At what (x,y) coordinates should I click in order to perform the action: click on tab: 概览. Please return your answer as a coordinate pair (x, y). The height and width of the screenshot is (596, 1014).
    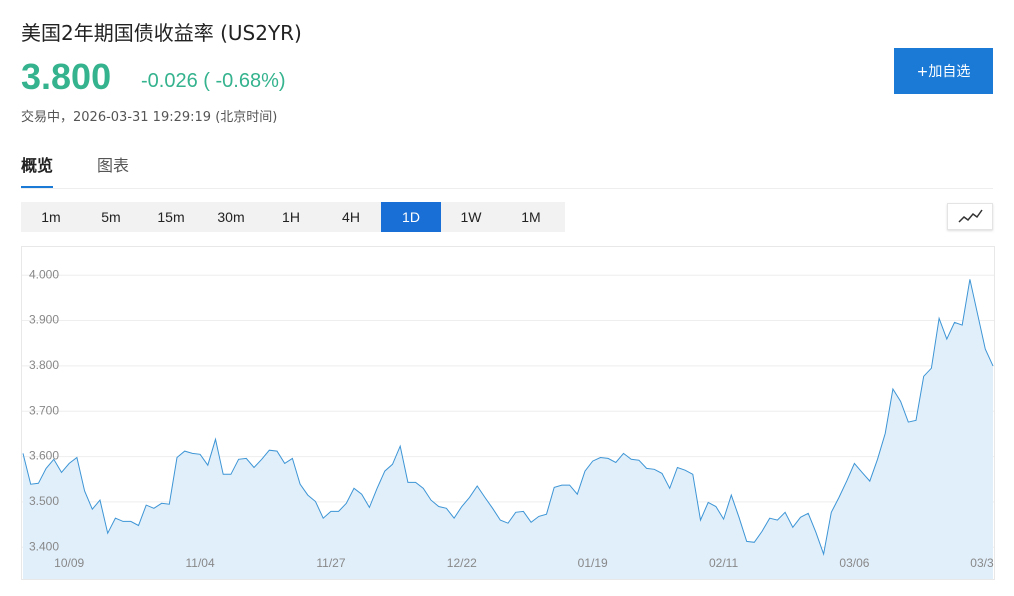
    Looking at the image, I should click on (37, 170).